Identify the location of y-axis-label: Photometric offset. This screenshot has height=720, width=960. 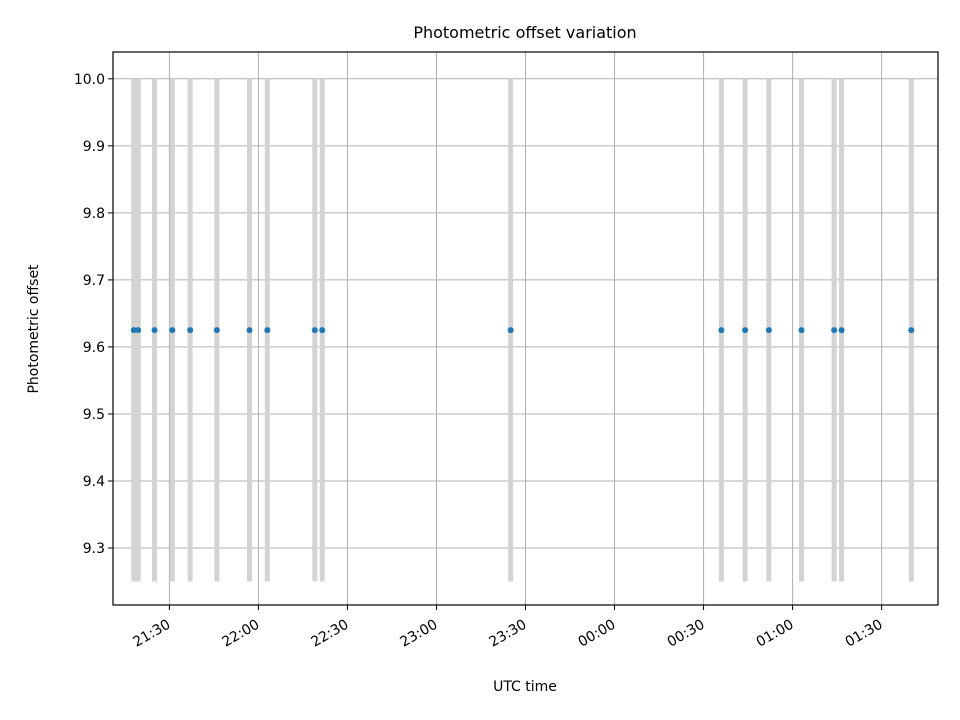
(34, 329).